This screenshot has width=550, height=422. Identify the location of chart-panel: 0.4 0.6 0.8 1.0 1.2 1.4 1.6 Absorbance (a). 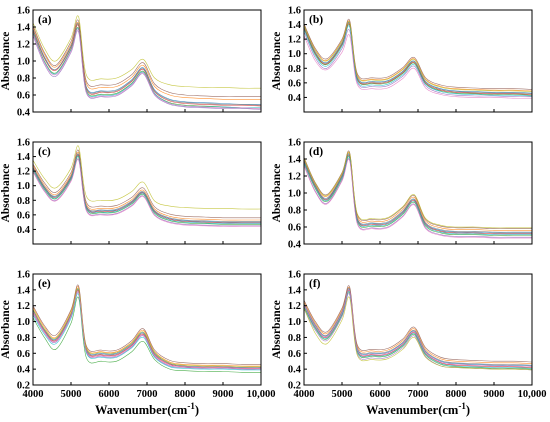
(131, 62).